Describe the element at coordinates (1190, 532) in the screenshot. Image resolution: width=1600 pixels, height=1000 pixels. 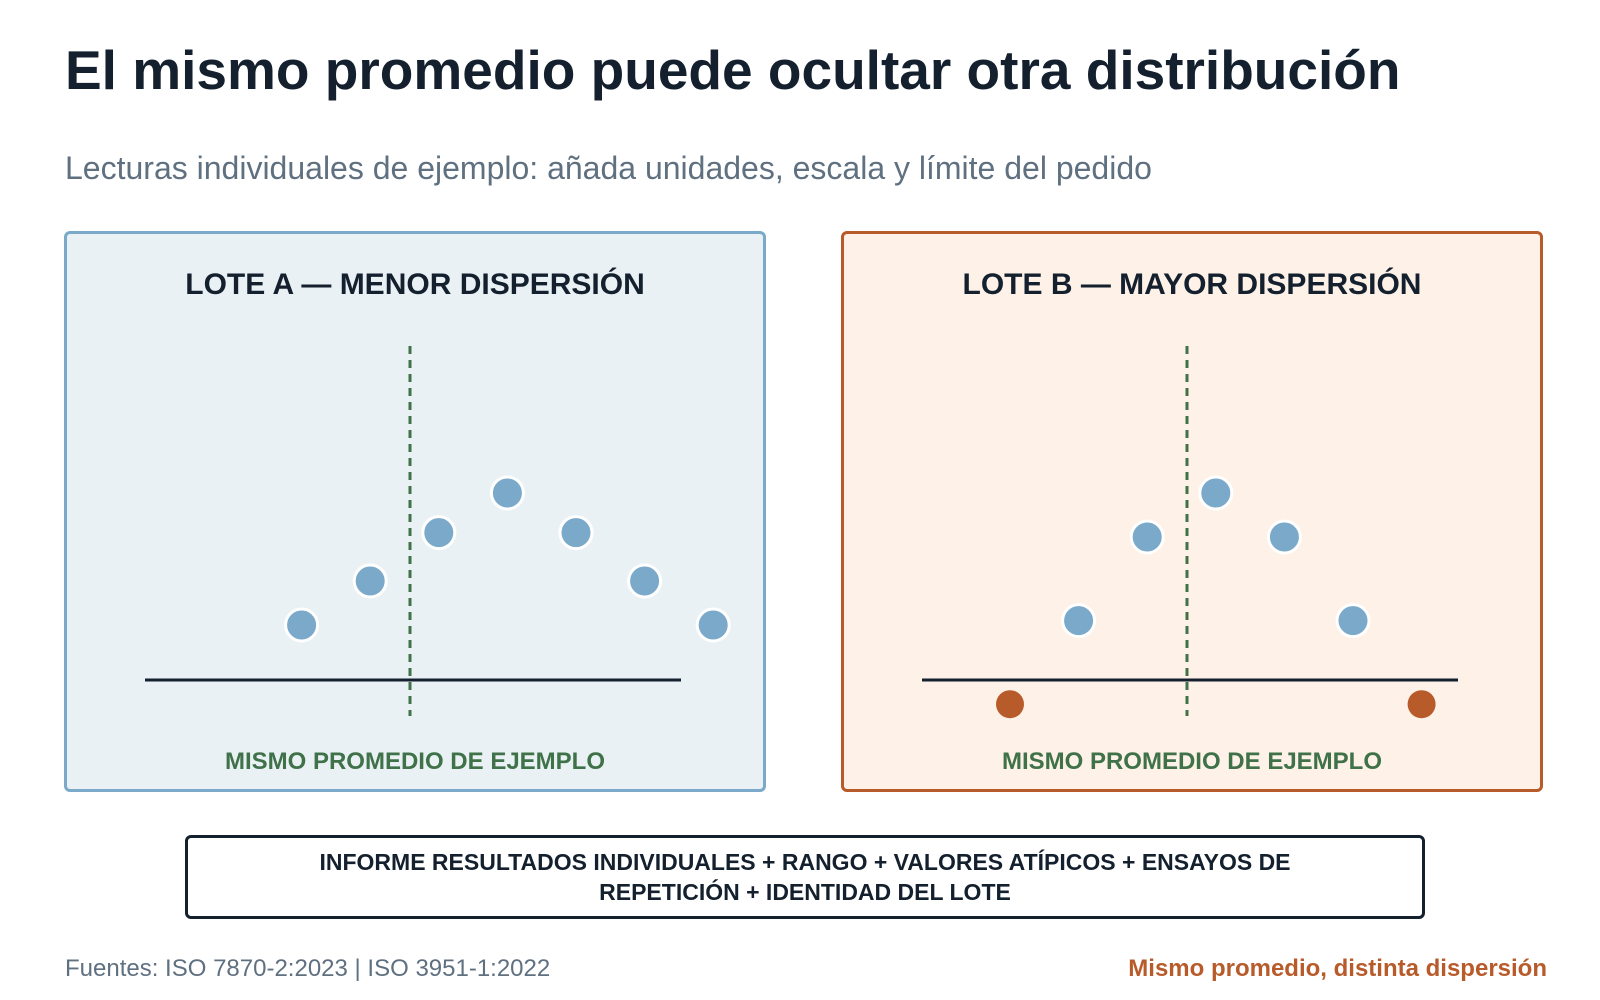
I see `dot-plot-lote-b` at that location.